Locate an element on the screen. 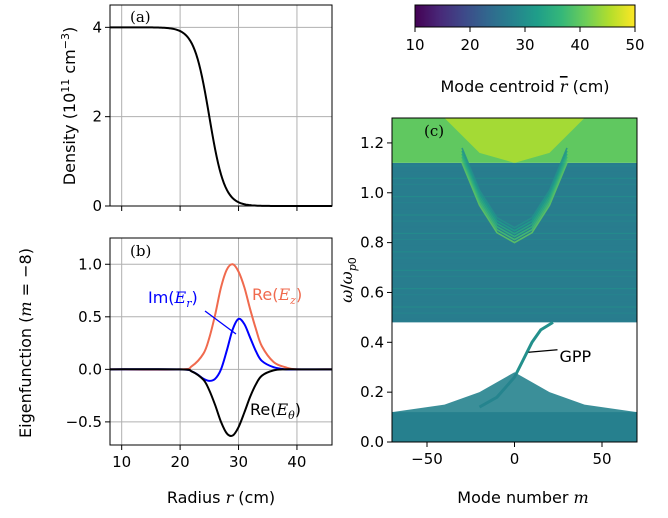 This screenshot has height=518, width=668. c-xtick-label-2: 50 is located at coordinates (601, 459).